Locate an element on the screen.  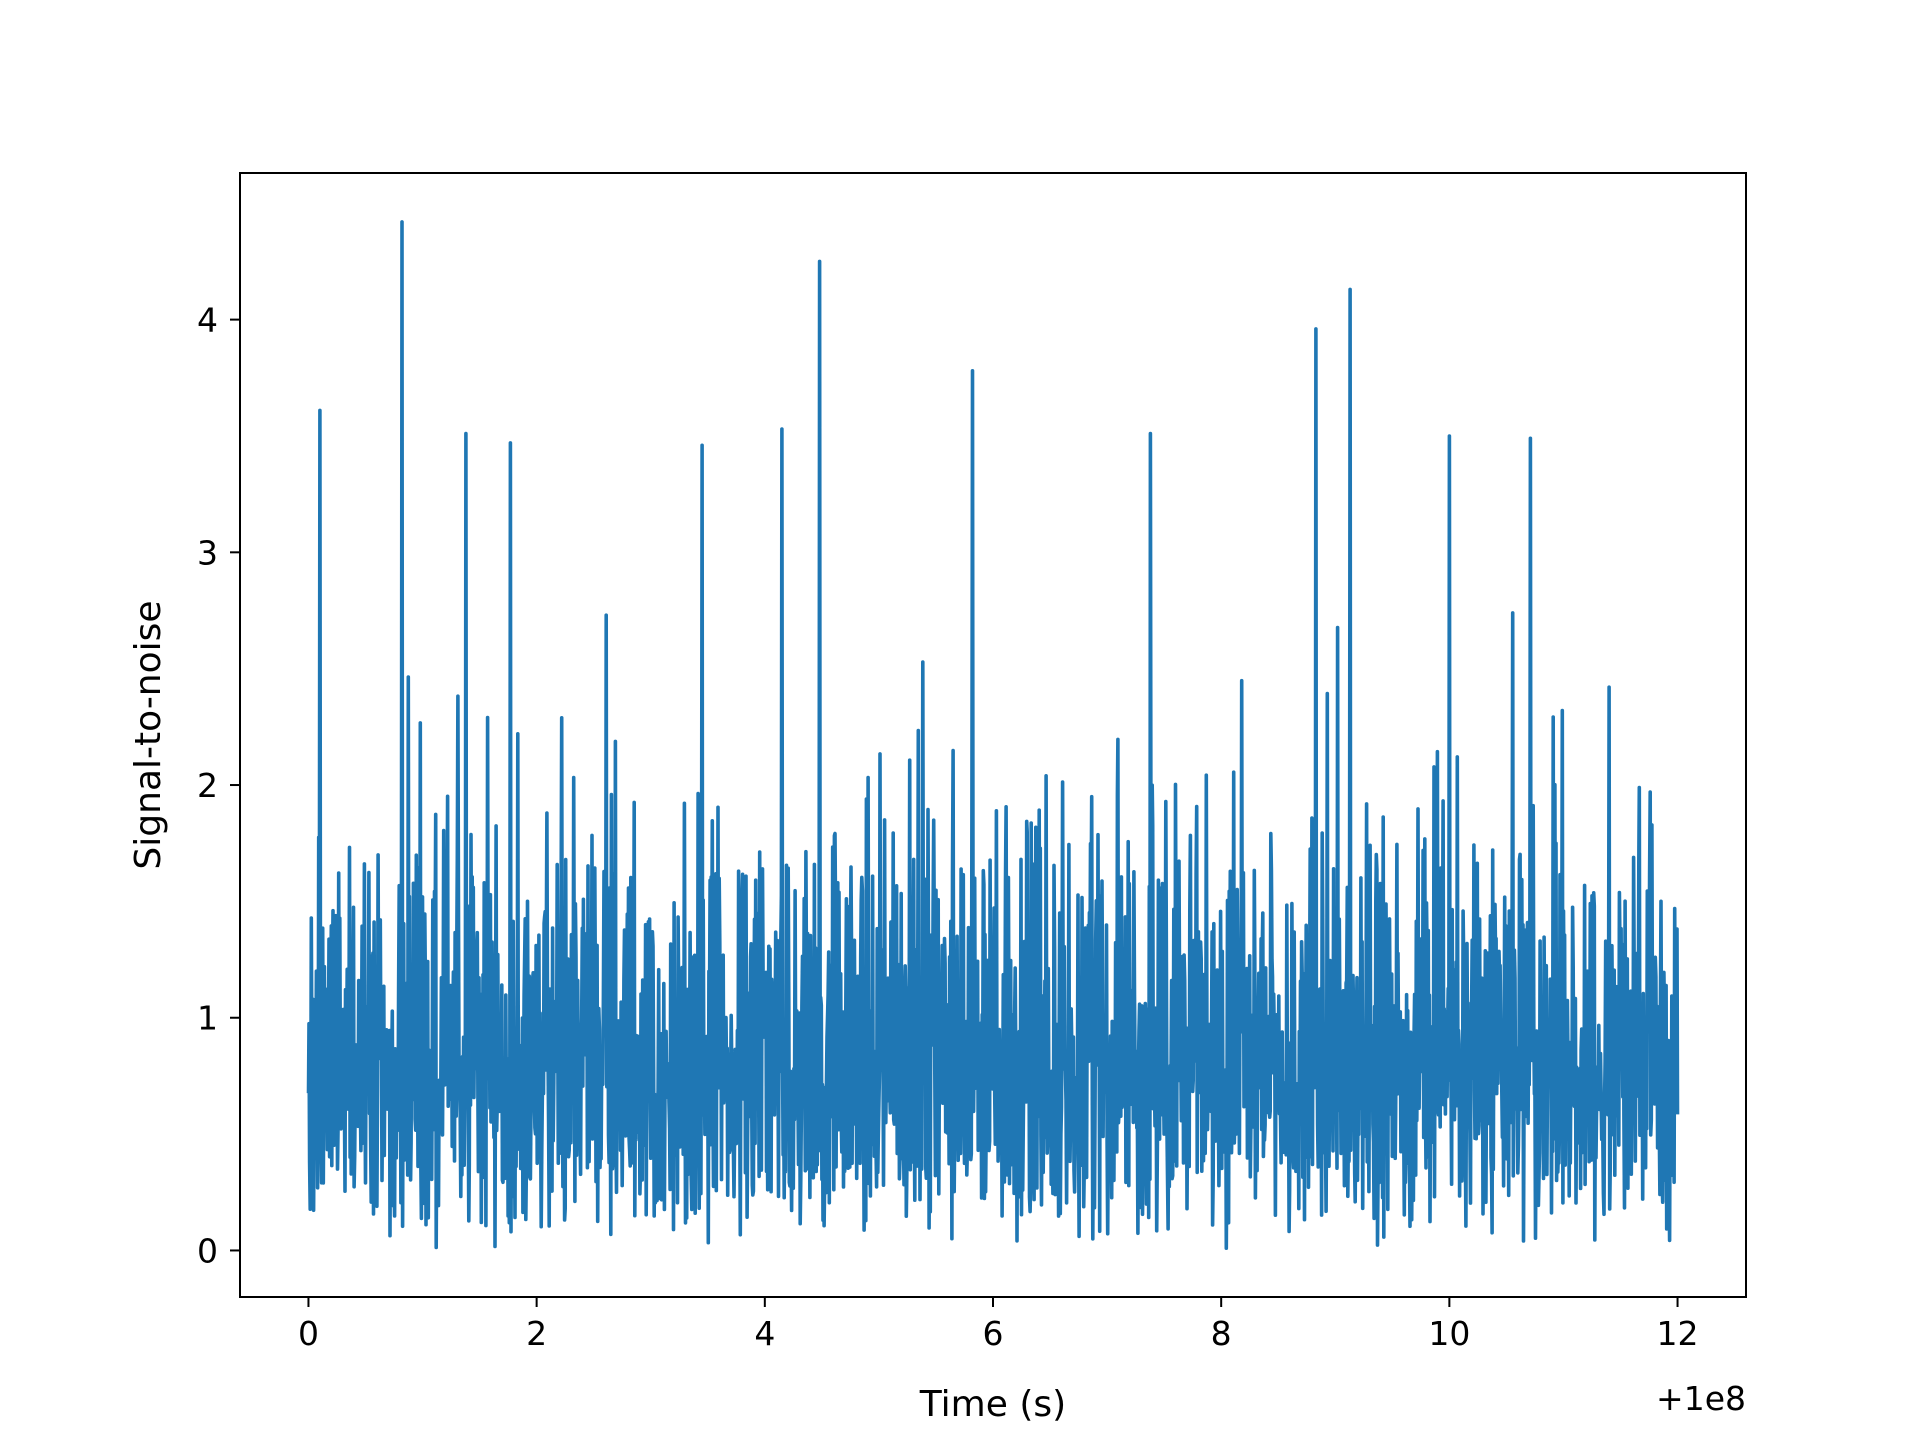
x-tick-label: 12 is located at coordinates (1678, 1333).